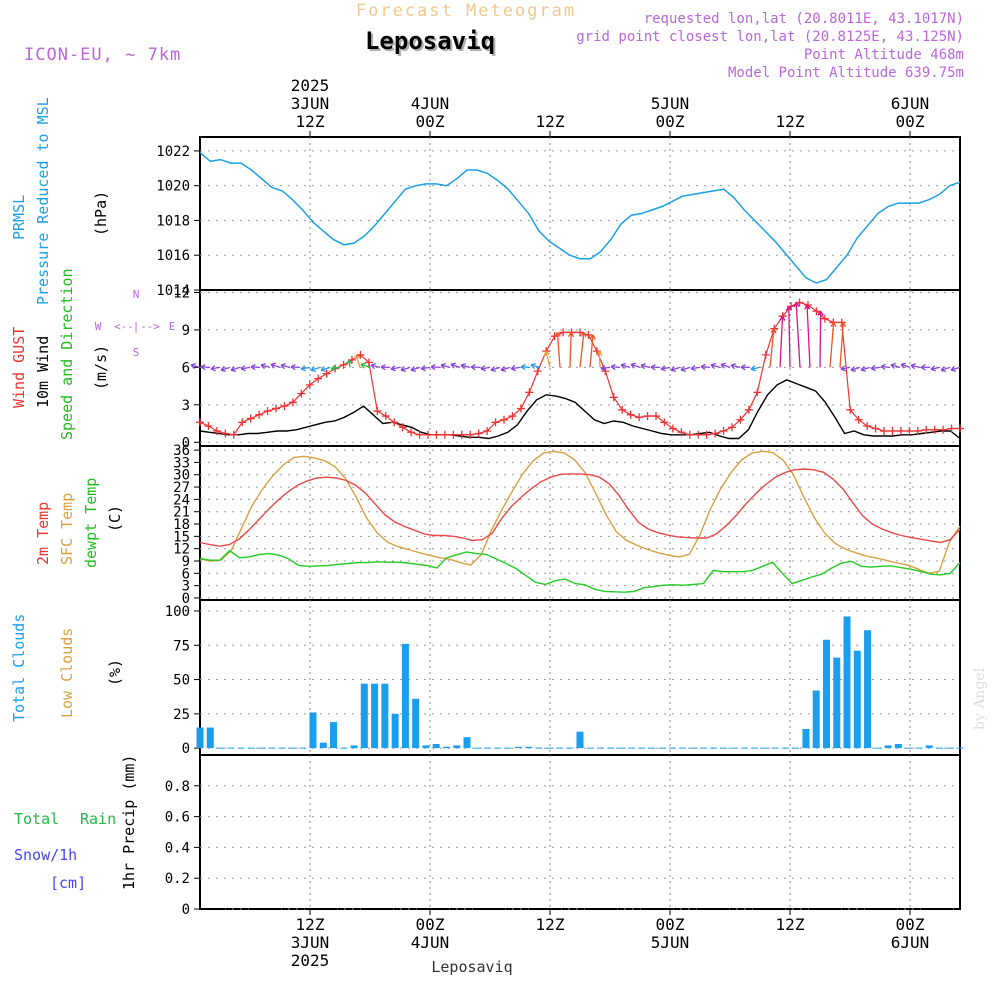  I want to click on temp-unit: (C), so click(115, 518).